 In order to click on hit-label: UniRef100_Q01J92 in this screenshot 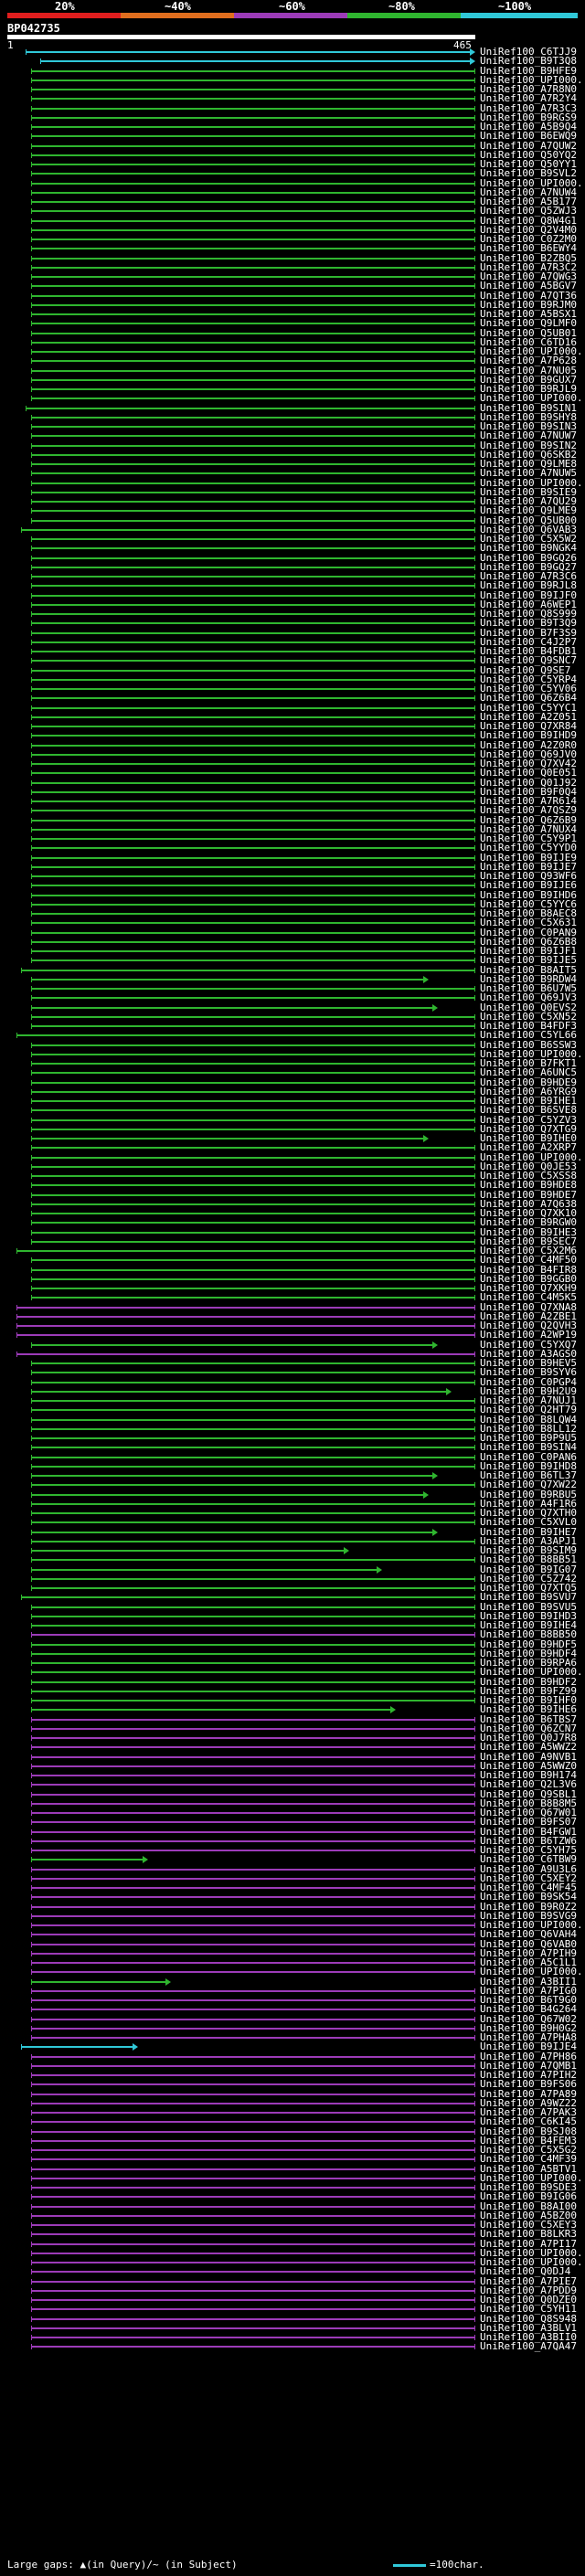, I will do `click(529, 782)`.